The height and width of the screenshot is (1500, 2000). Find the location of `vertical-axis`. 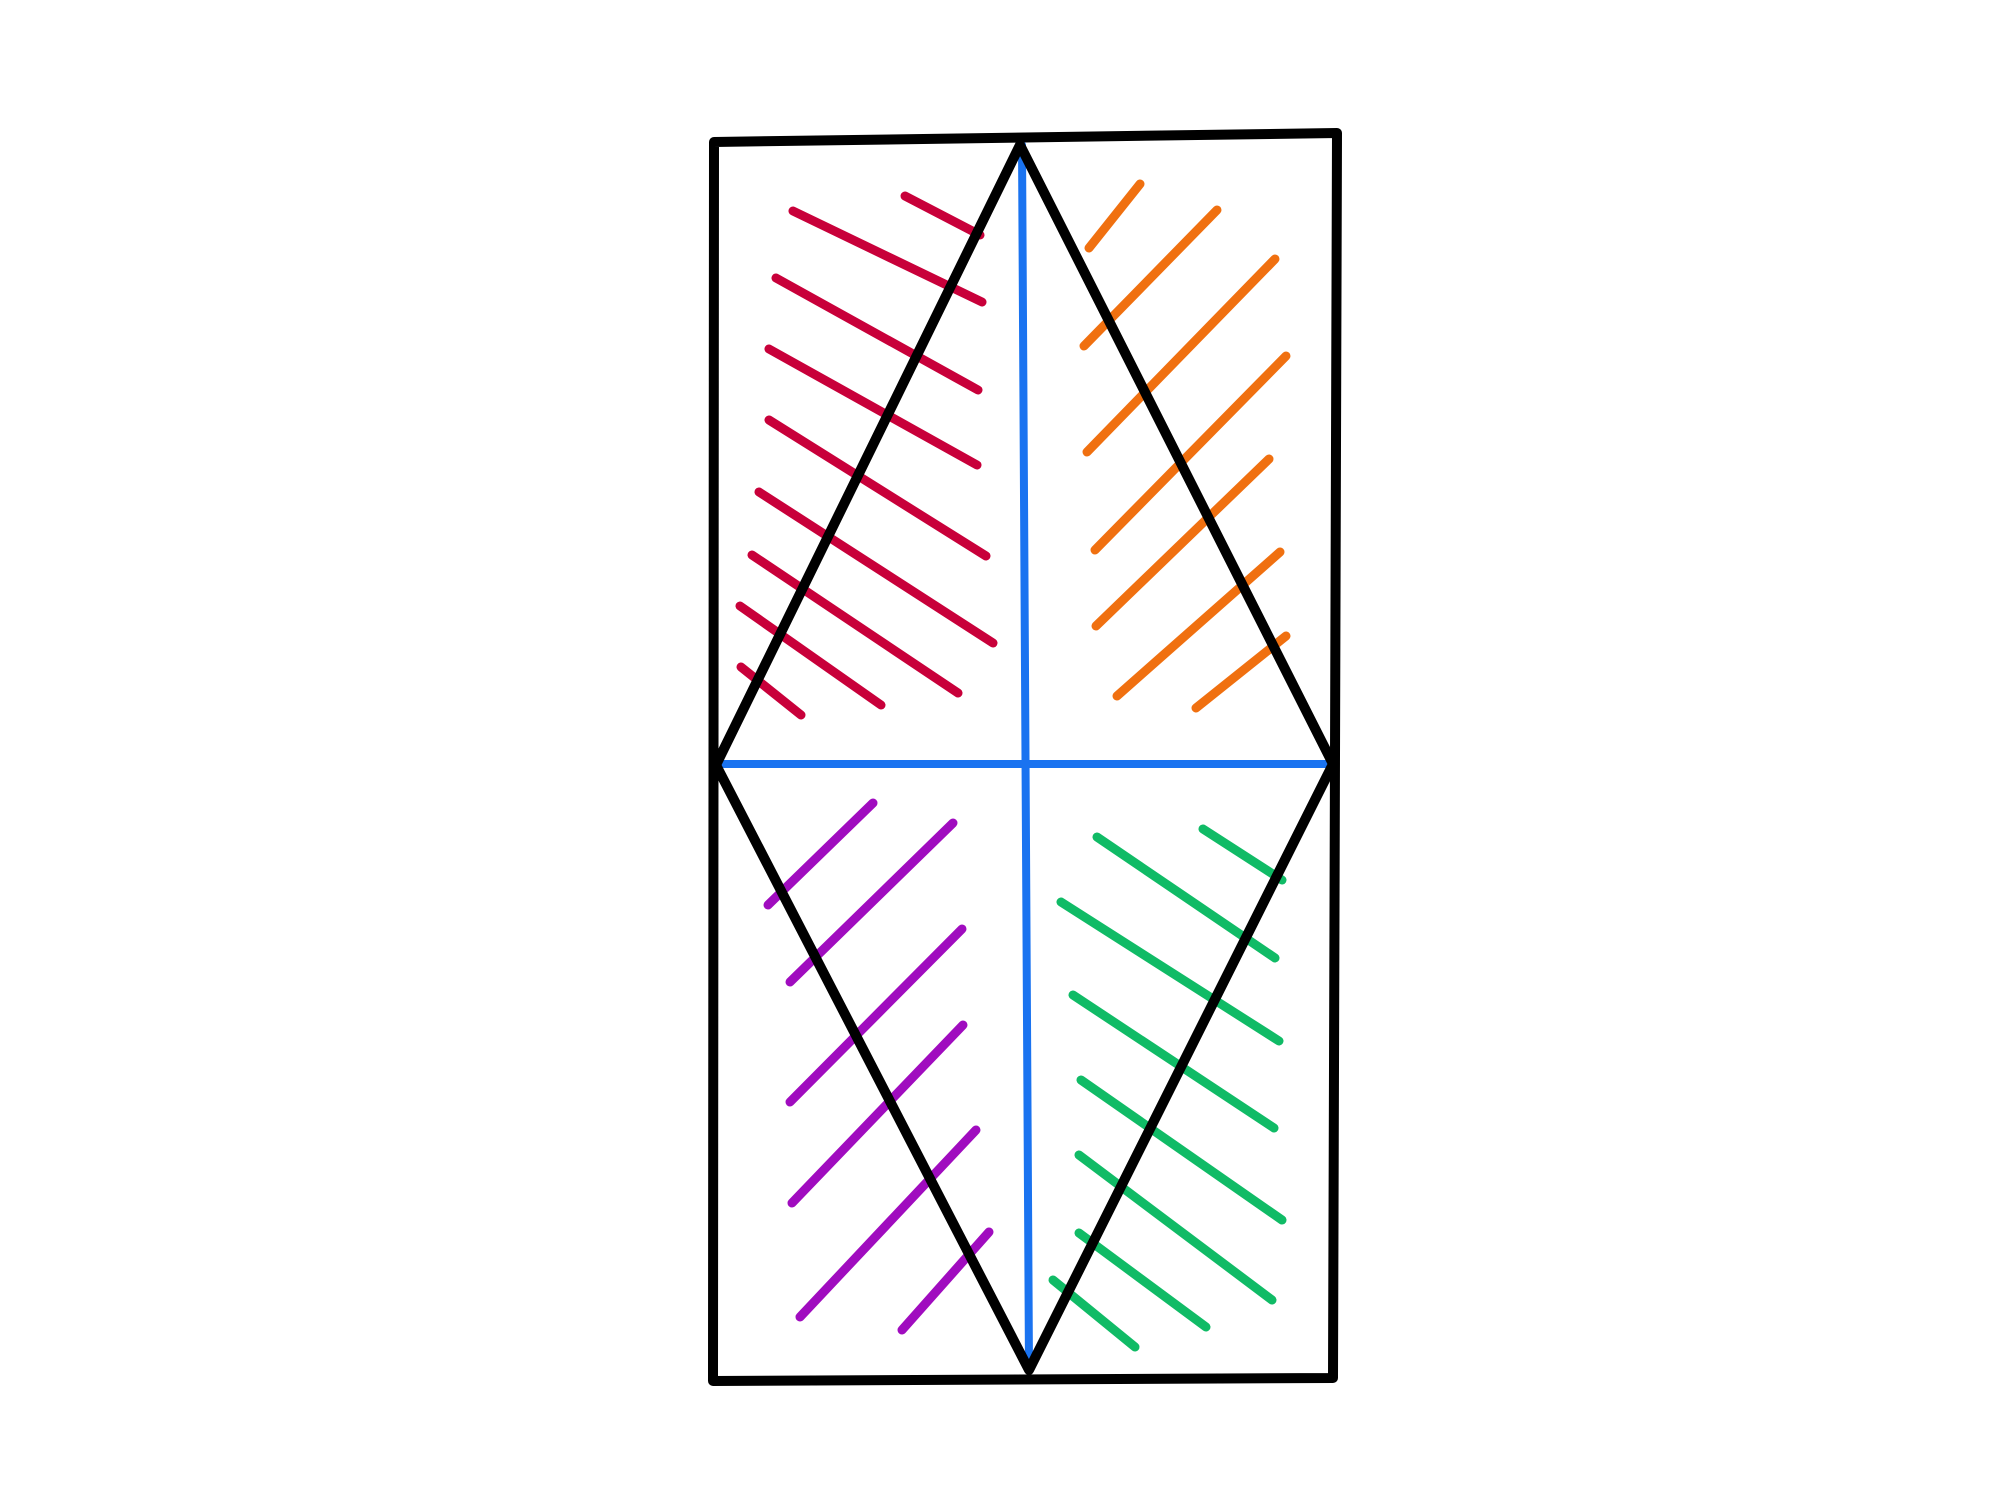

vertical-axis is located at coordinates (1025, 757).